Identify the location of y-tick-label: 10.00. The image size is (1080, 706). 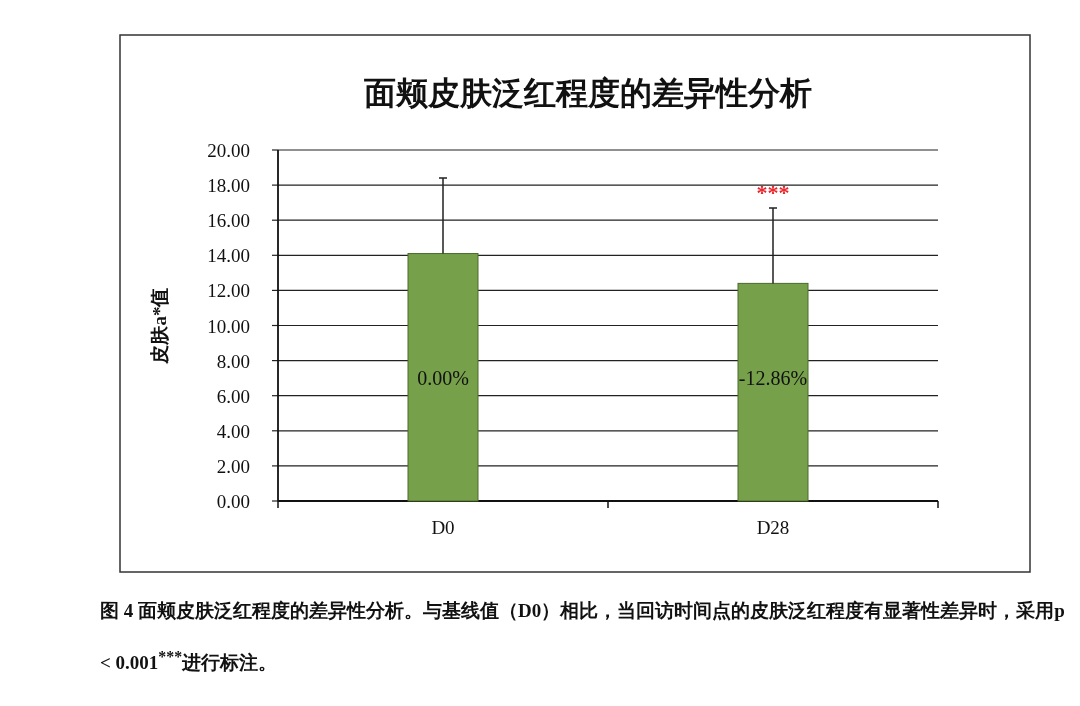
(228, 326).